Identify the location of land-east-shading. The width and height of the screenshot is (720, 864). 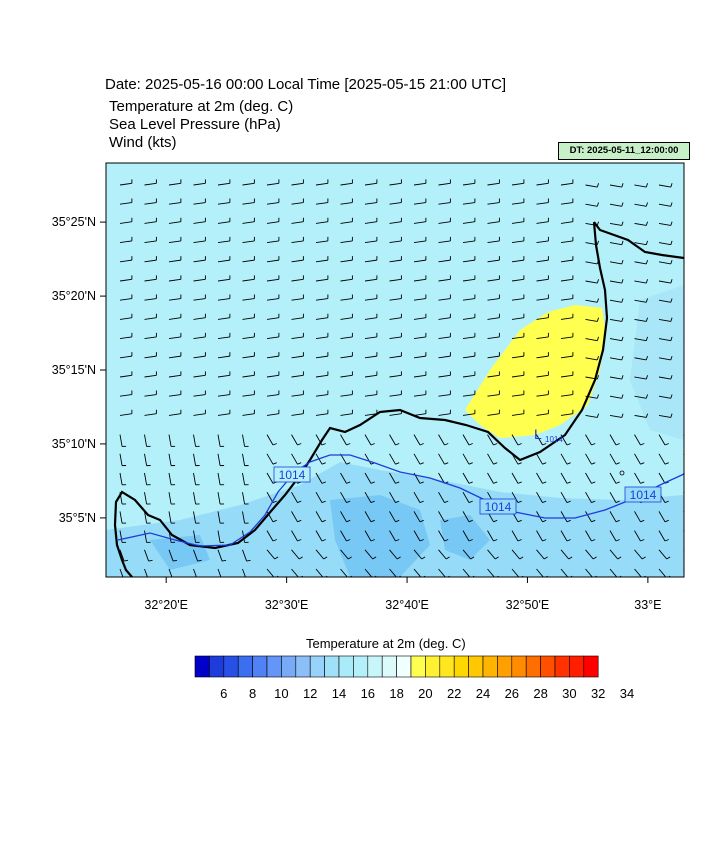
(657, 362).